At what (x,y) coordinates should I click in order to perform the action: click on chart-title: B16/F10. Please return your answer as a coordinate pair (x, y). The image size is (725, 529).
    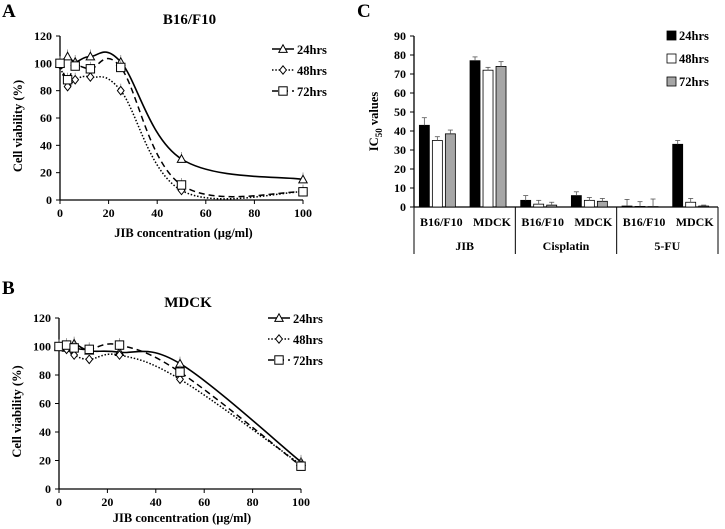
    Looking at the image, I should click on (189, 20).